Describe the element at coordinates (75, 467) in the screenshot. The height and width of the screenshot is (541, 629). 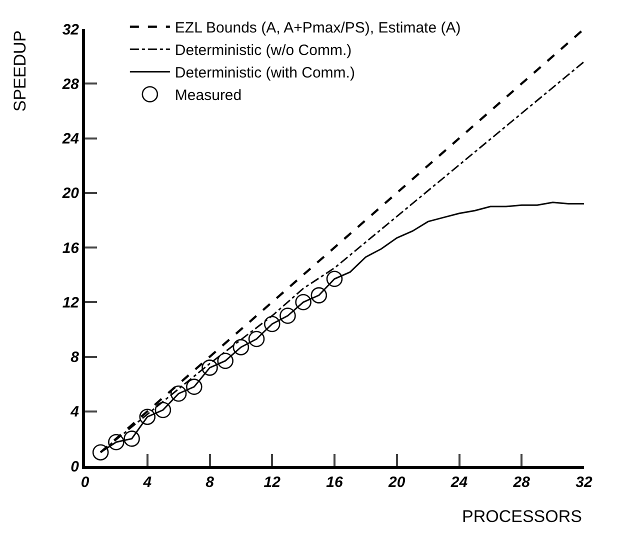
I see `y-tick-label: 0` at that location.